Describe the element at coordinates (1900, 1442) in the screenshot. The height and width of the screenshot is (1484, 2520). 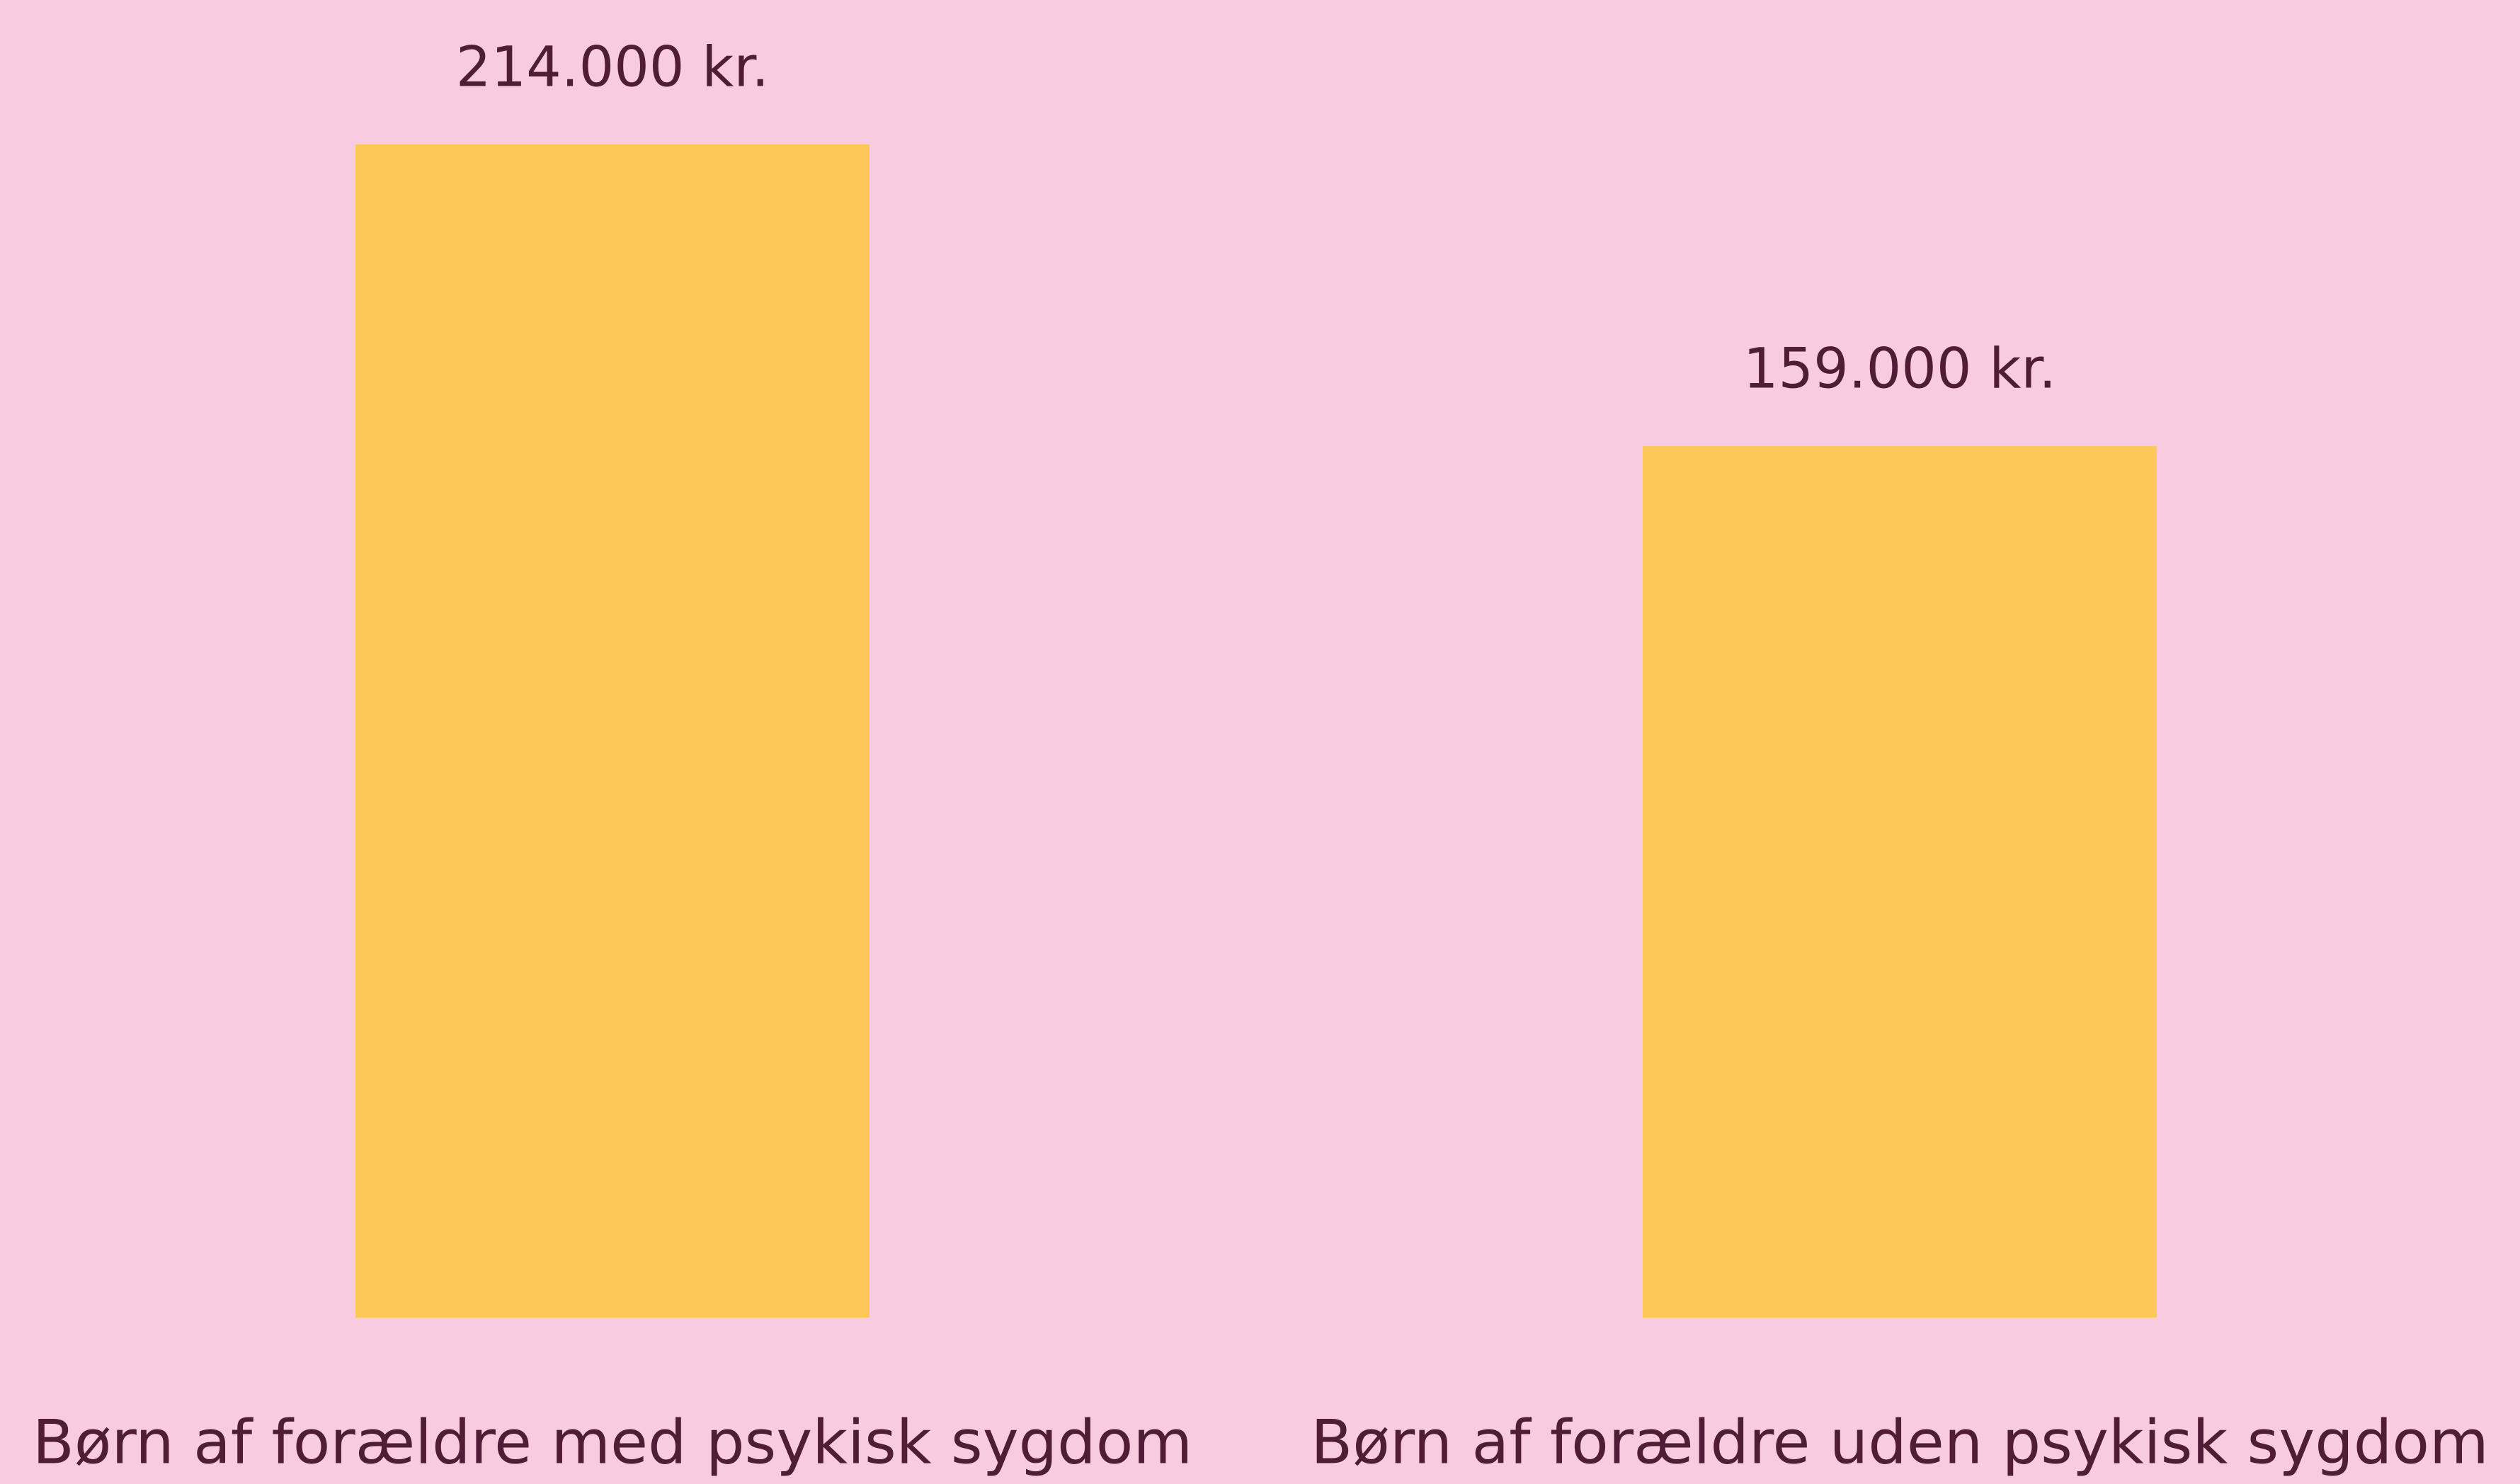
I see `category-label: Børn af forældre uden psykisk sygdom` at that location.